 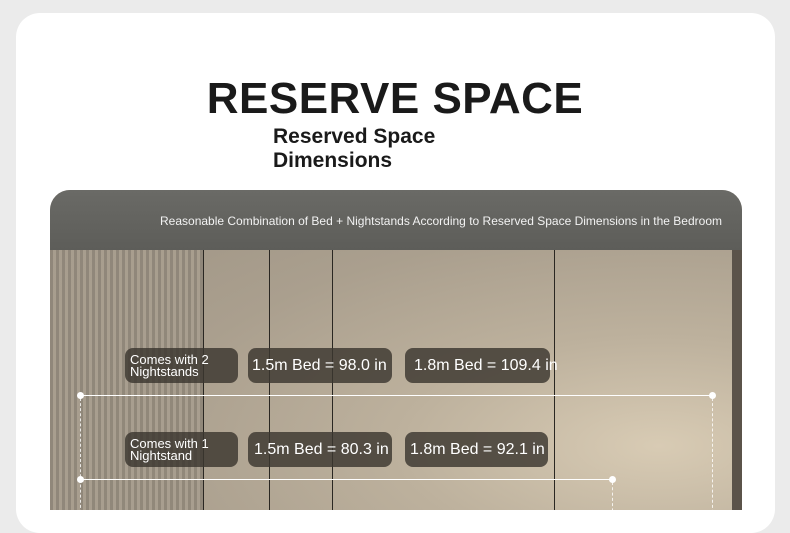 I want to click on label-line: Nightstand, so click(x=161, y=455).